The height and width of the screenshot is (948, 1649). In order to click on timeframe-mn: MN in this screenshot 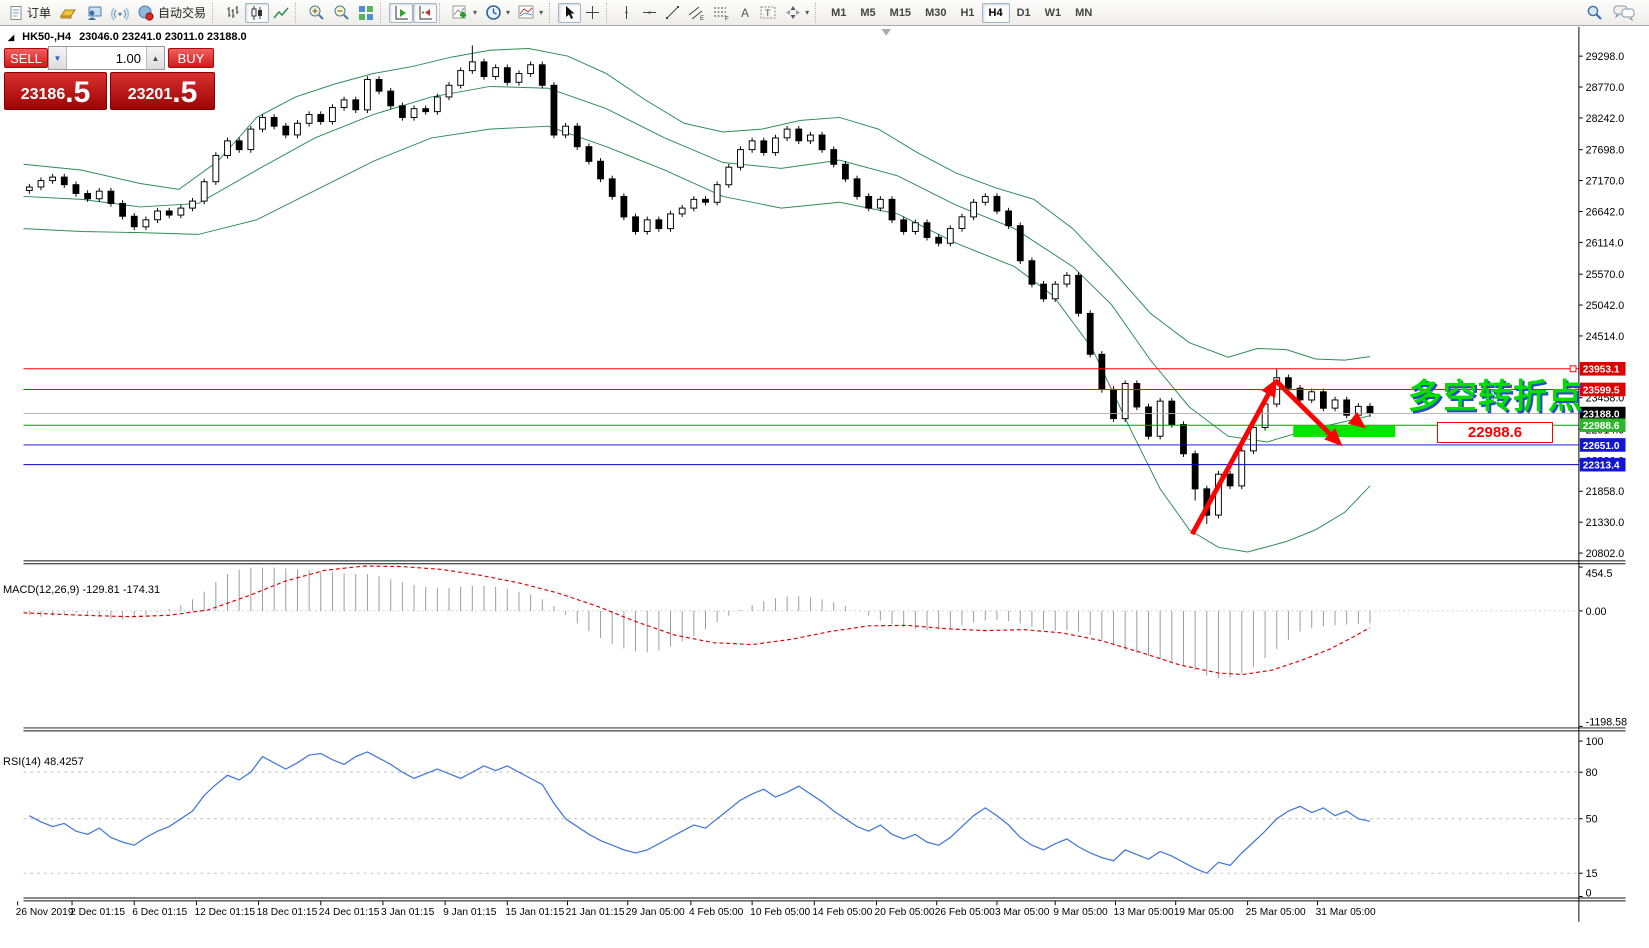, I will do `click(1084, 12)`.